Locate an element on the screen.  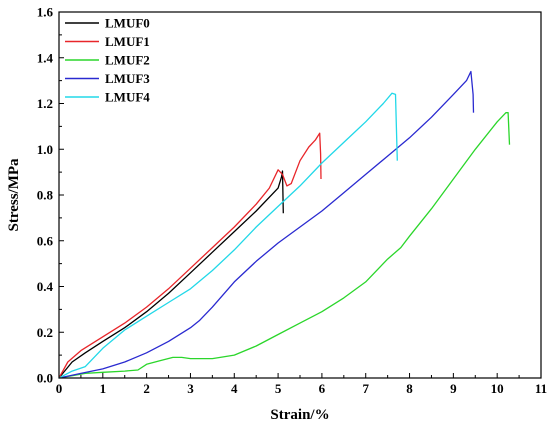
x-tick-label: 9 is located at coordinates (453, 388).